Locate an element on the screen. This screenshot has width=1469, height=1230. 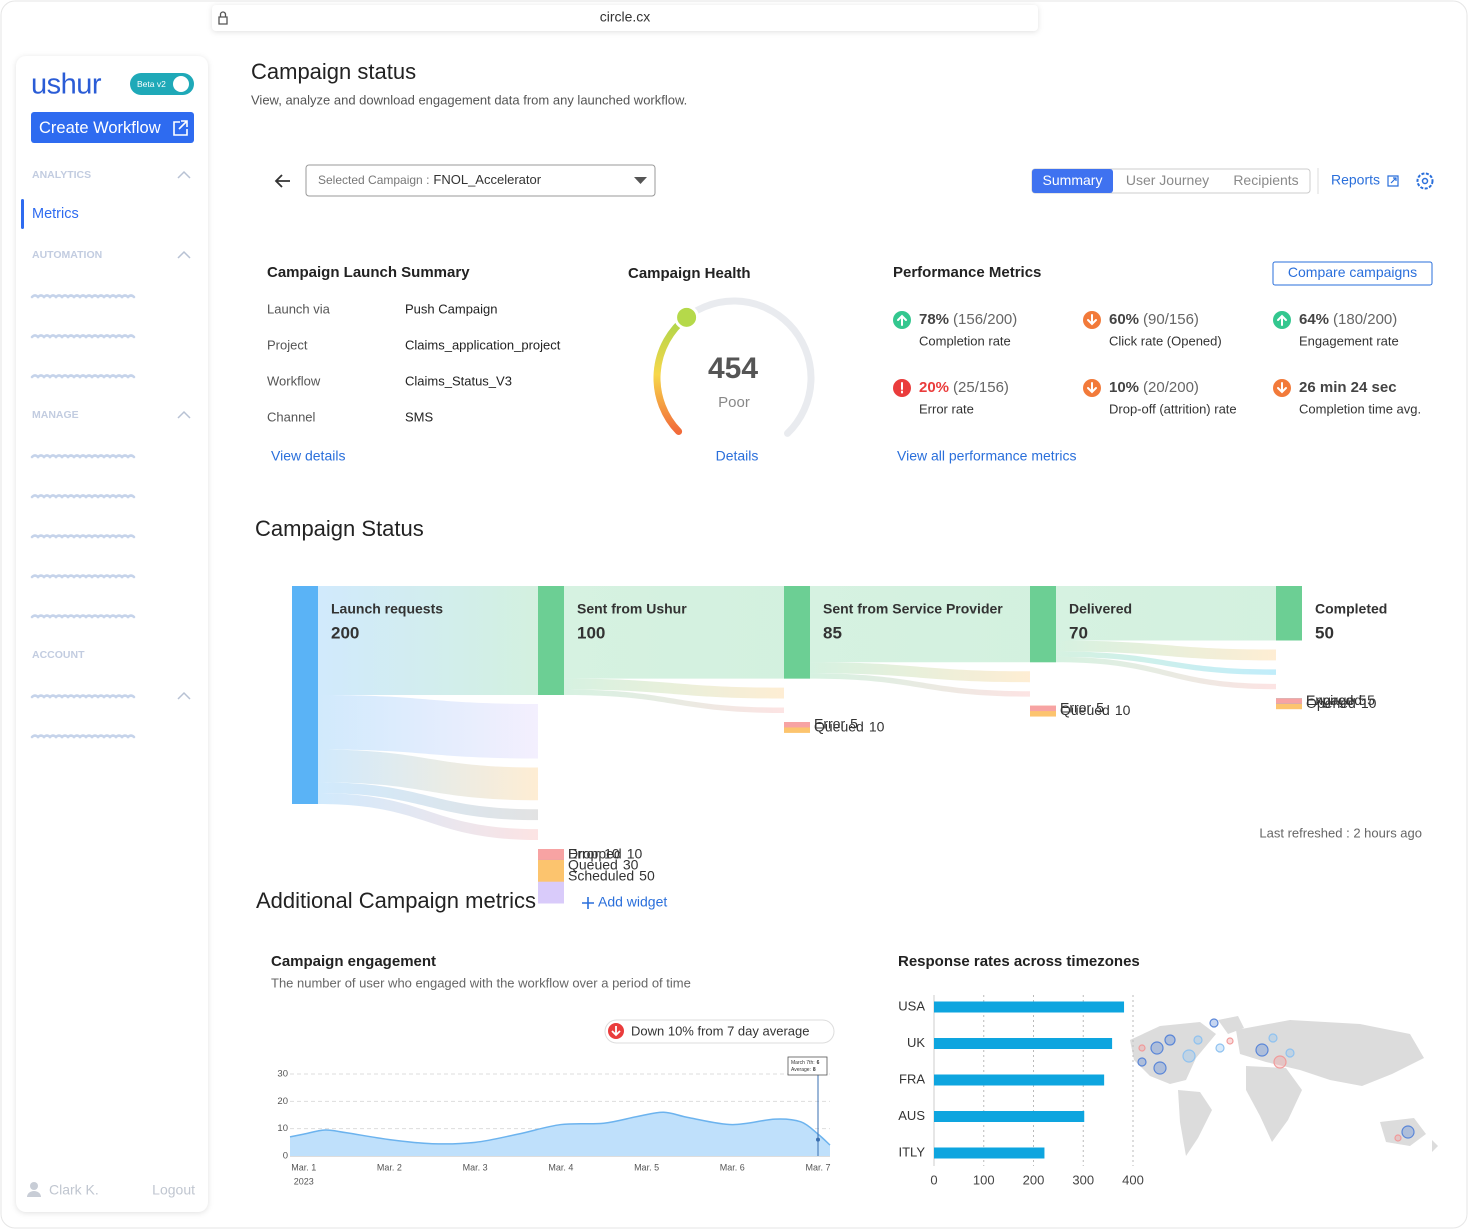
metric-label: Click rate (Opened) is located at coordinates (1165, 340).